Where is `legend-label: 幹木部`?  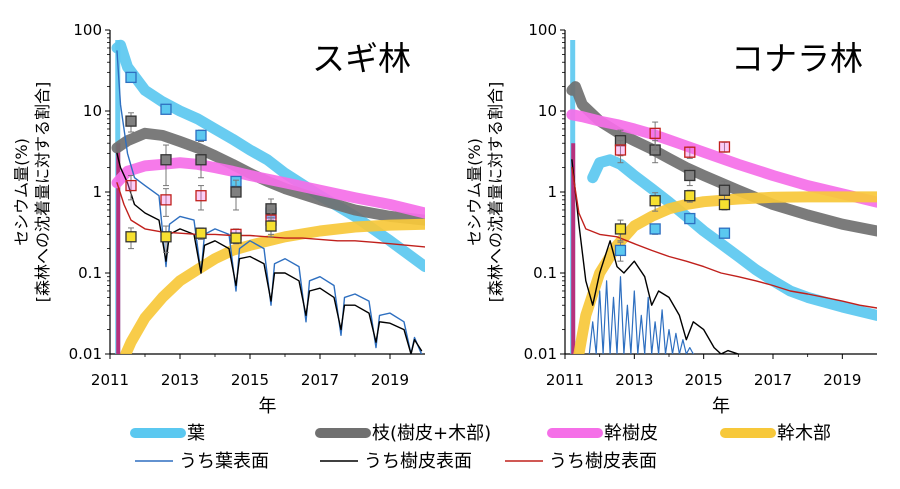 legend-label: 幹木部 is located at coordinates (804, 433).